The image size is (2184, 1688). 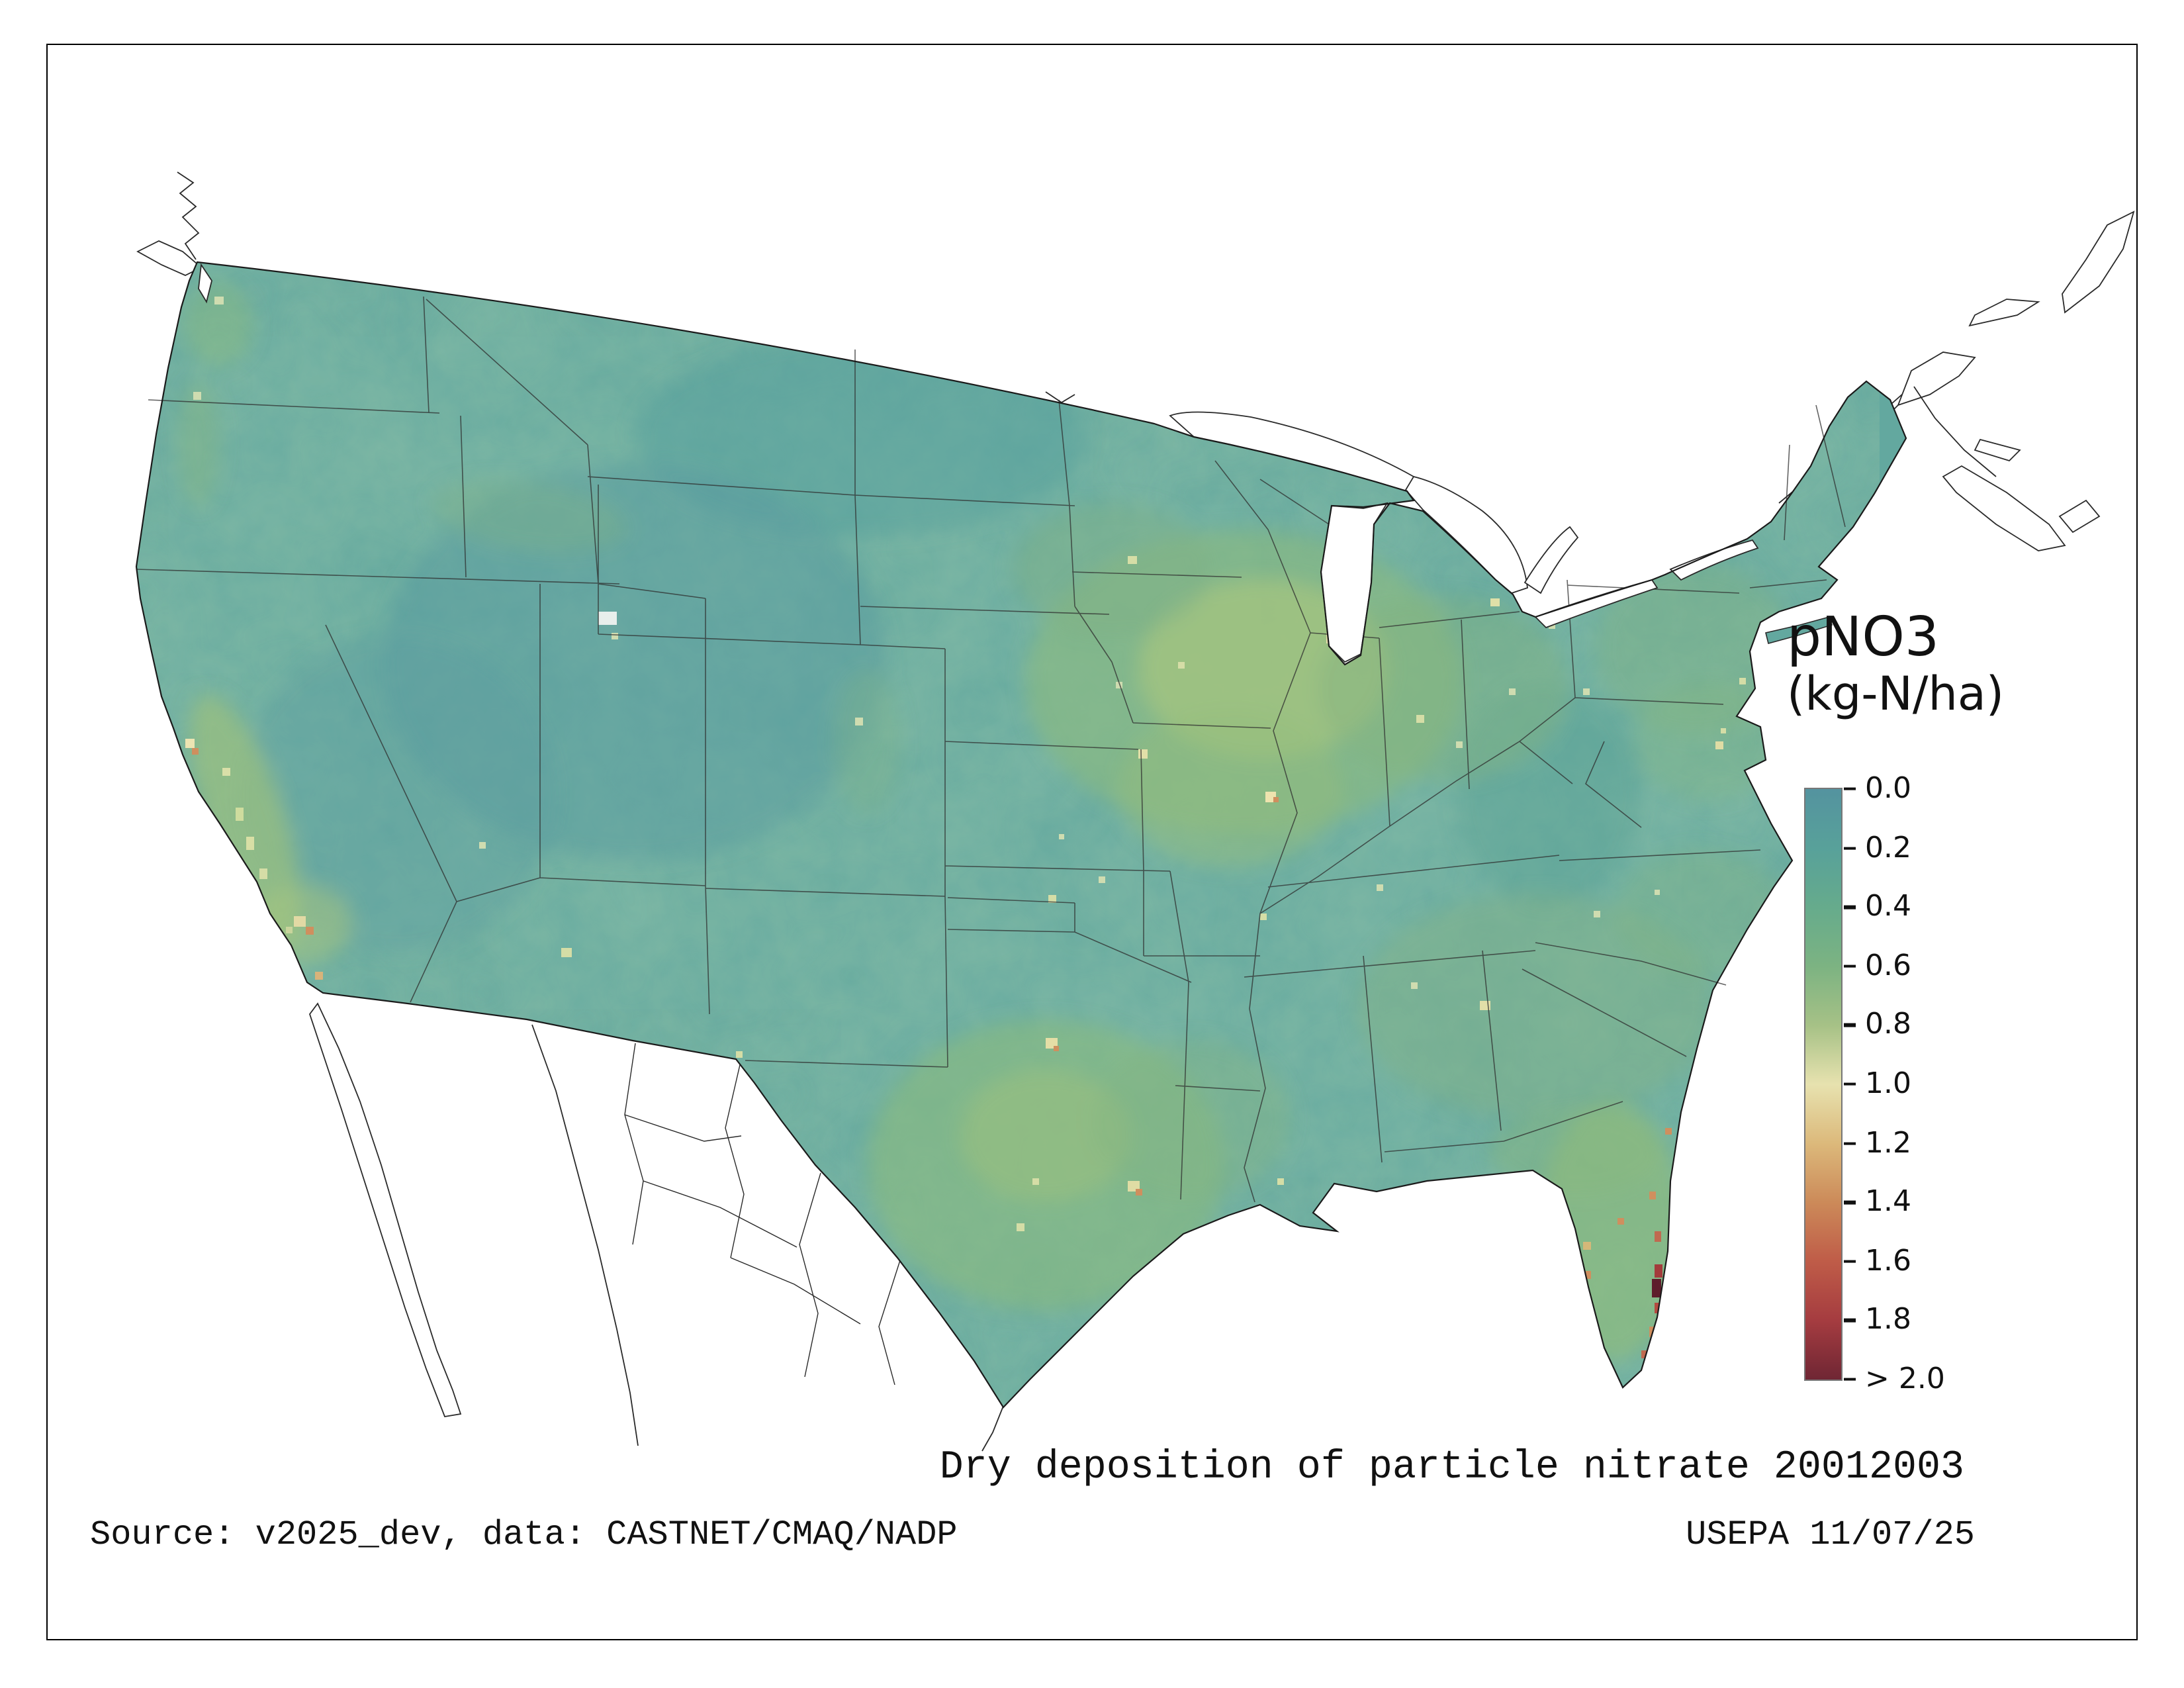 I want to click on lake-huron, so click(x=1466, y=534).